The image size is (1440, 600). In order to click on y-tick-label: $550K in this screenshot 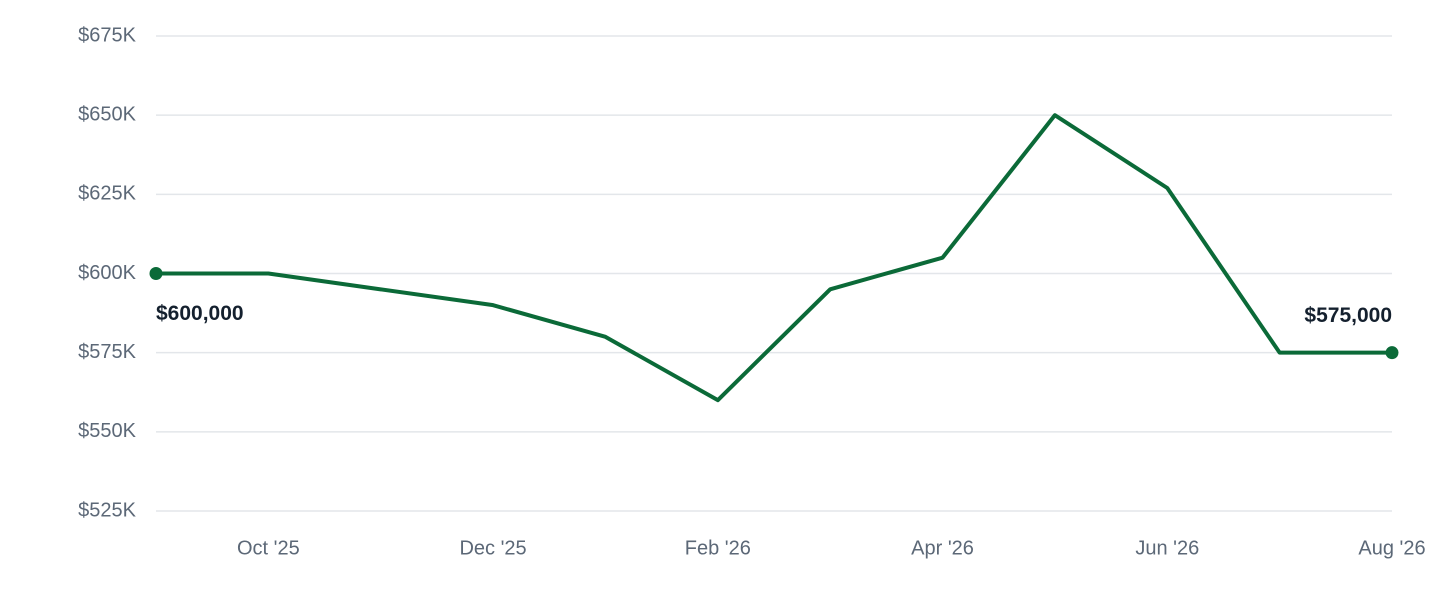, I will do `click(107, 431)`.